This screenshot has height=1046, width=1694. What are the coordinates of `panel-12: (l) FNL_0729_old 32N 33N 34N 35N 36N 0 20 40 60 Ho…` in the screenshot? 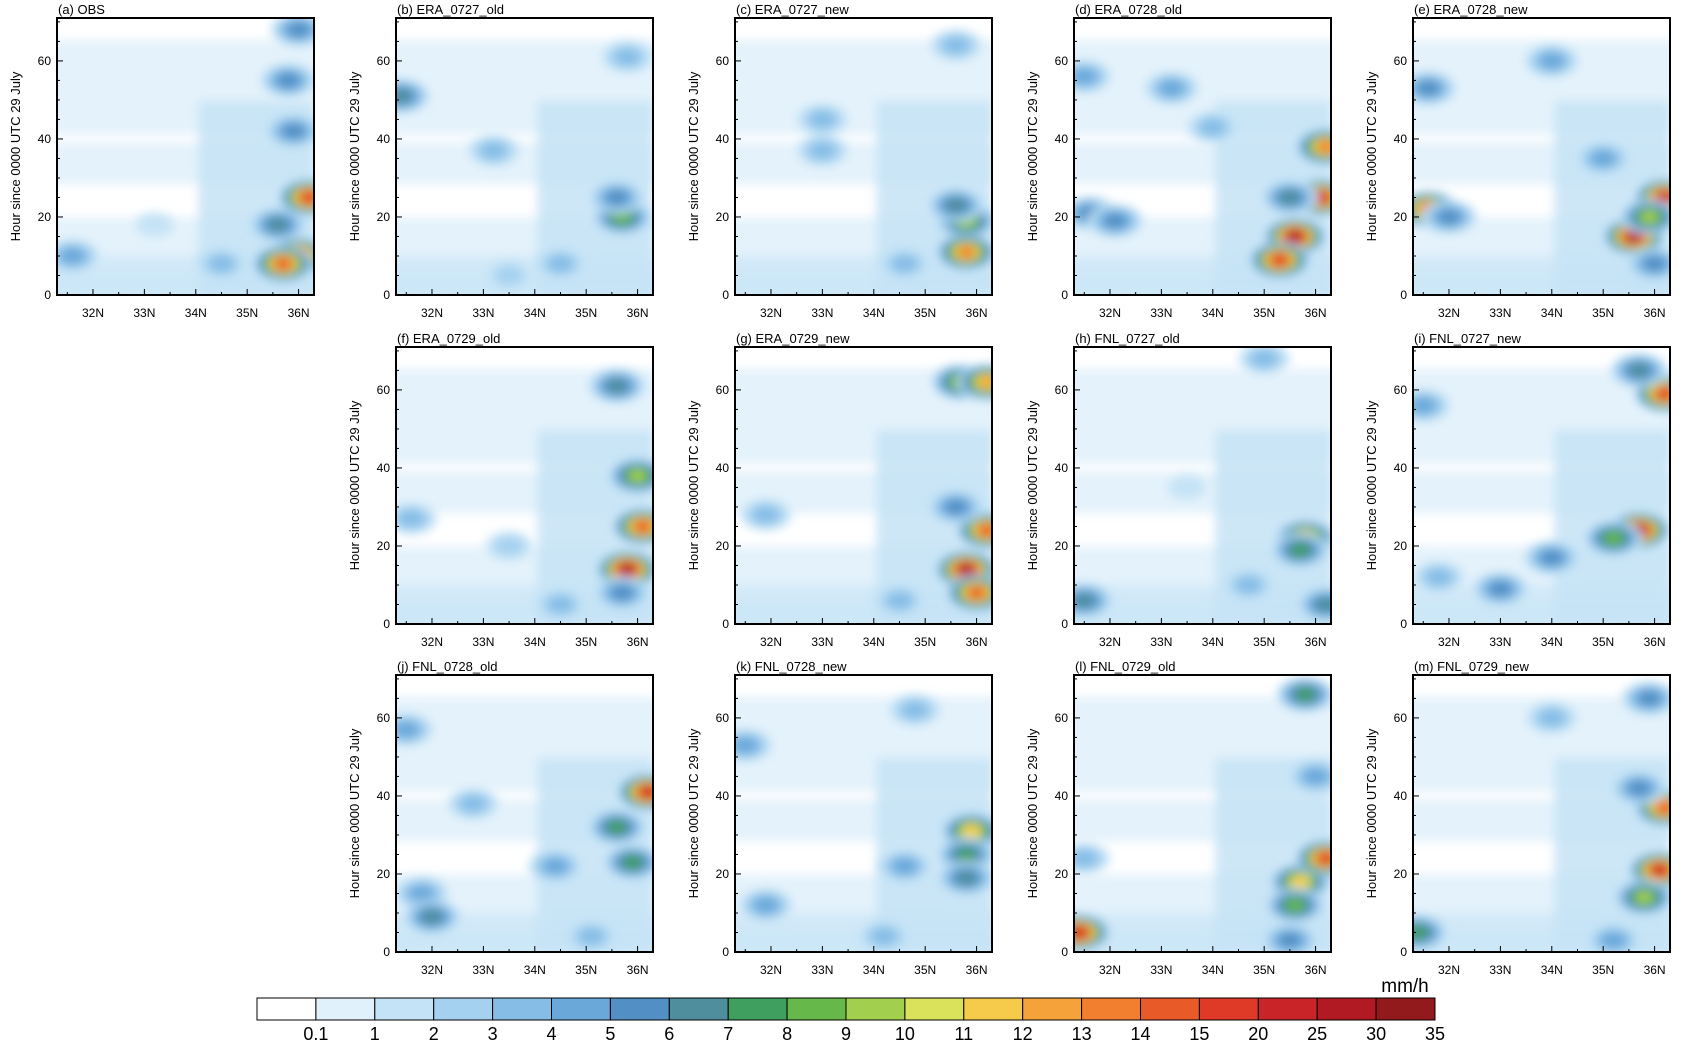 It's located at (1178, 818).